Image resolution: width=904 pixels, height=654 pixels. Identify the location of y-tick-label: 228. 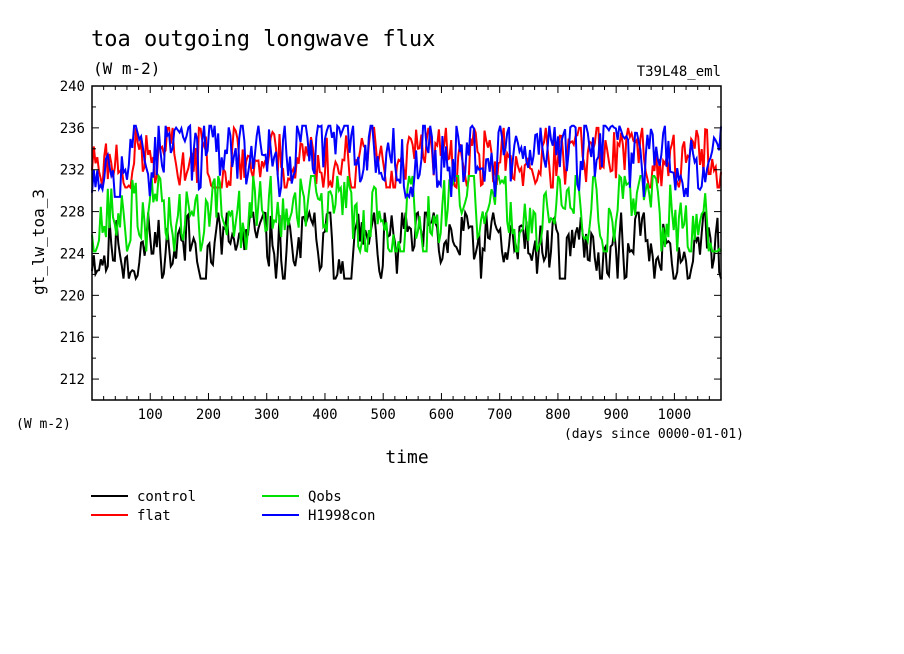
(72, 213).